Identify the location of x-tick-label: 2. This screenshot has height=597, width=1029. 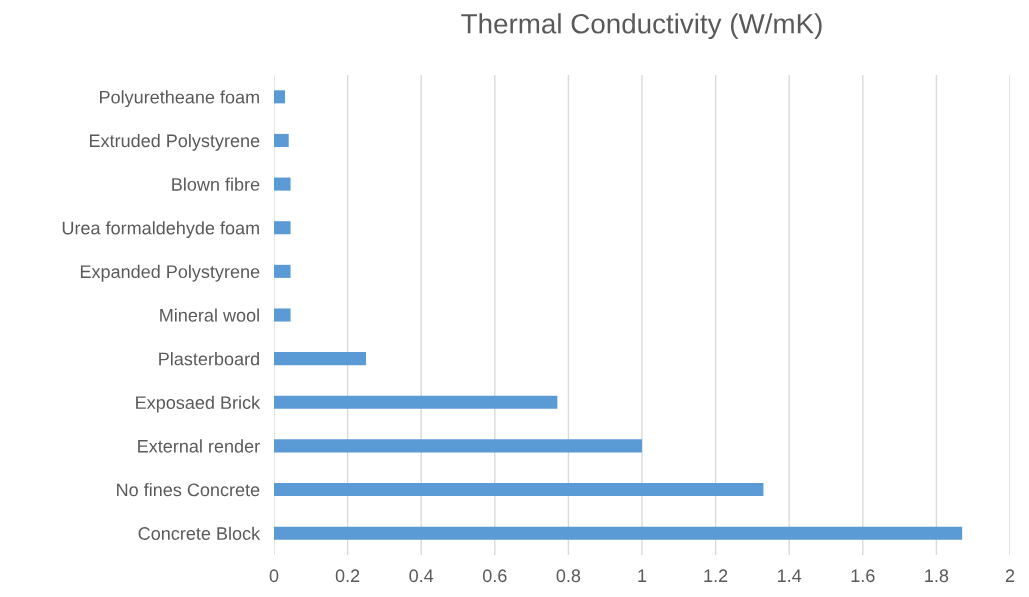
(1010, 575).